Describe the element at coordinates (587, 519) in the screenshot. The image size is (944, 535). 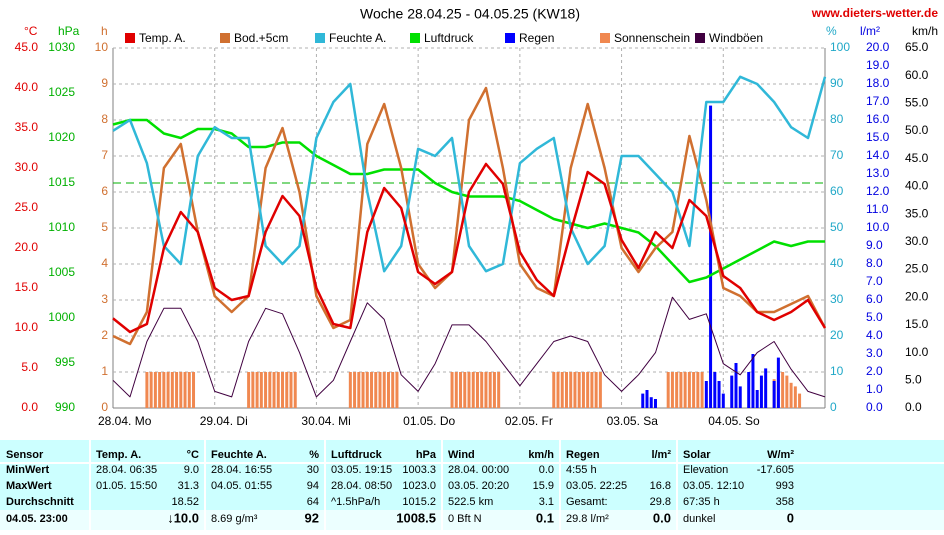
I see `cell-left: 29.8 l/m²` at that location.